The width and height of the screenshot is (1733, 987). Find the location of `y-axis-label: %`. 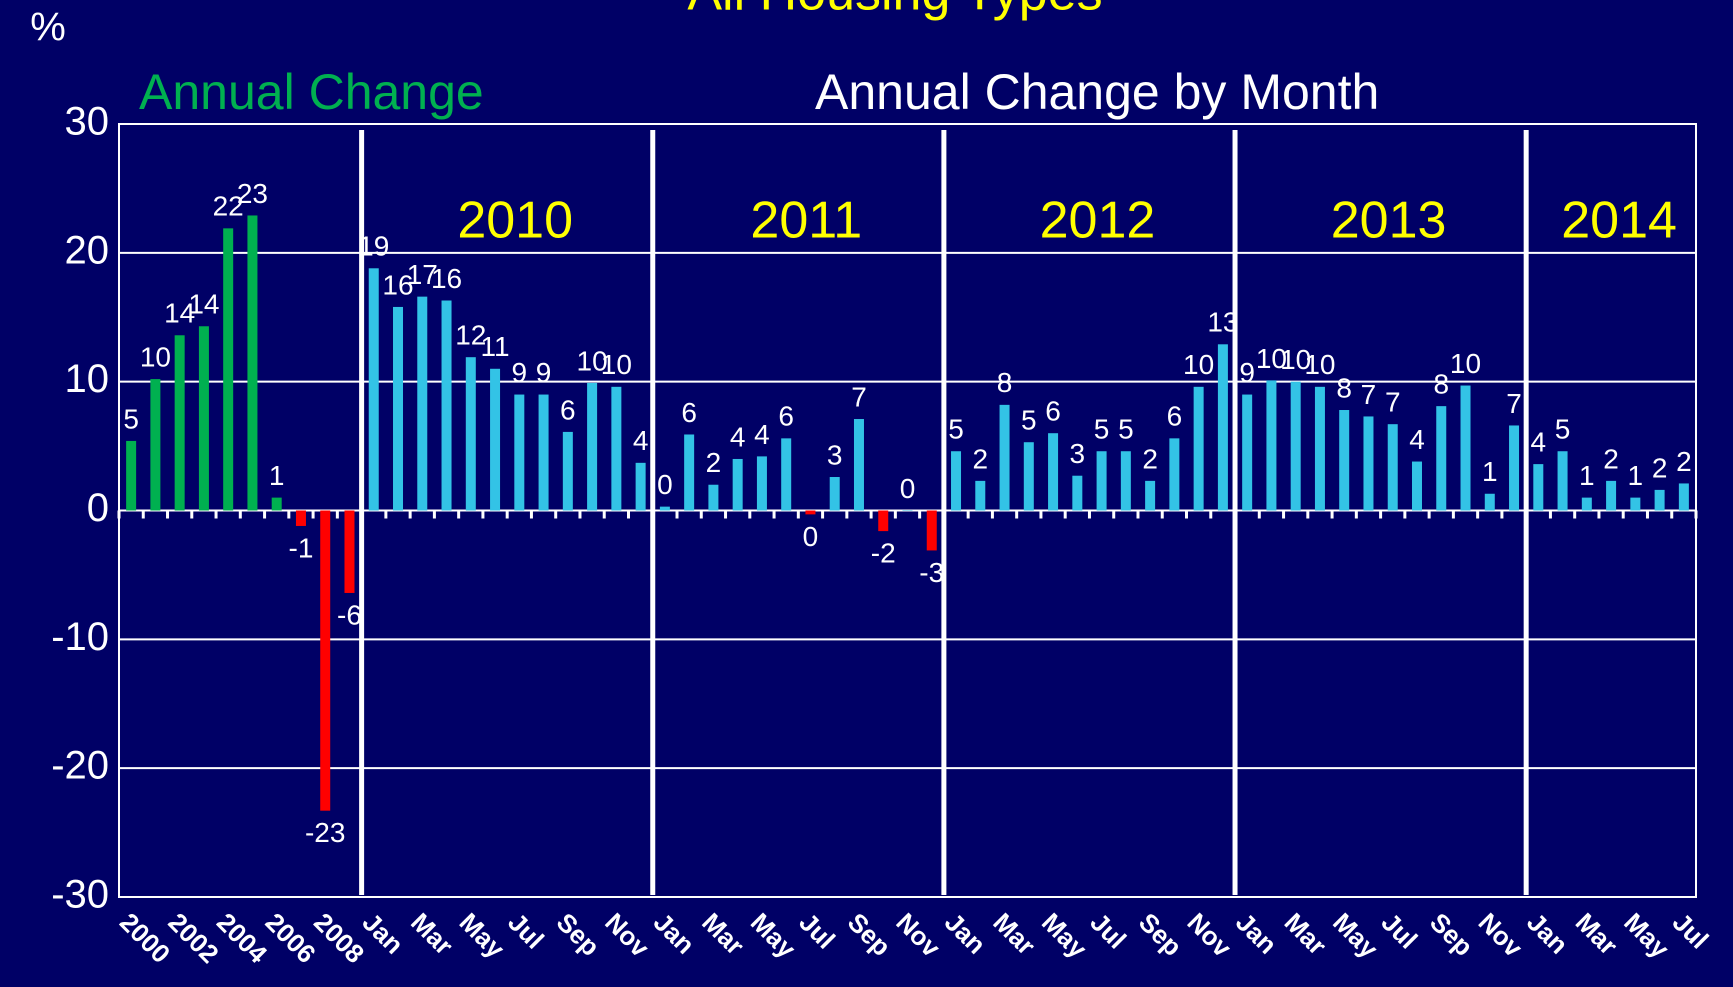

y-axis-label: % is located at coordinates (48, 28).